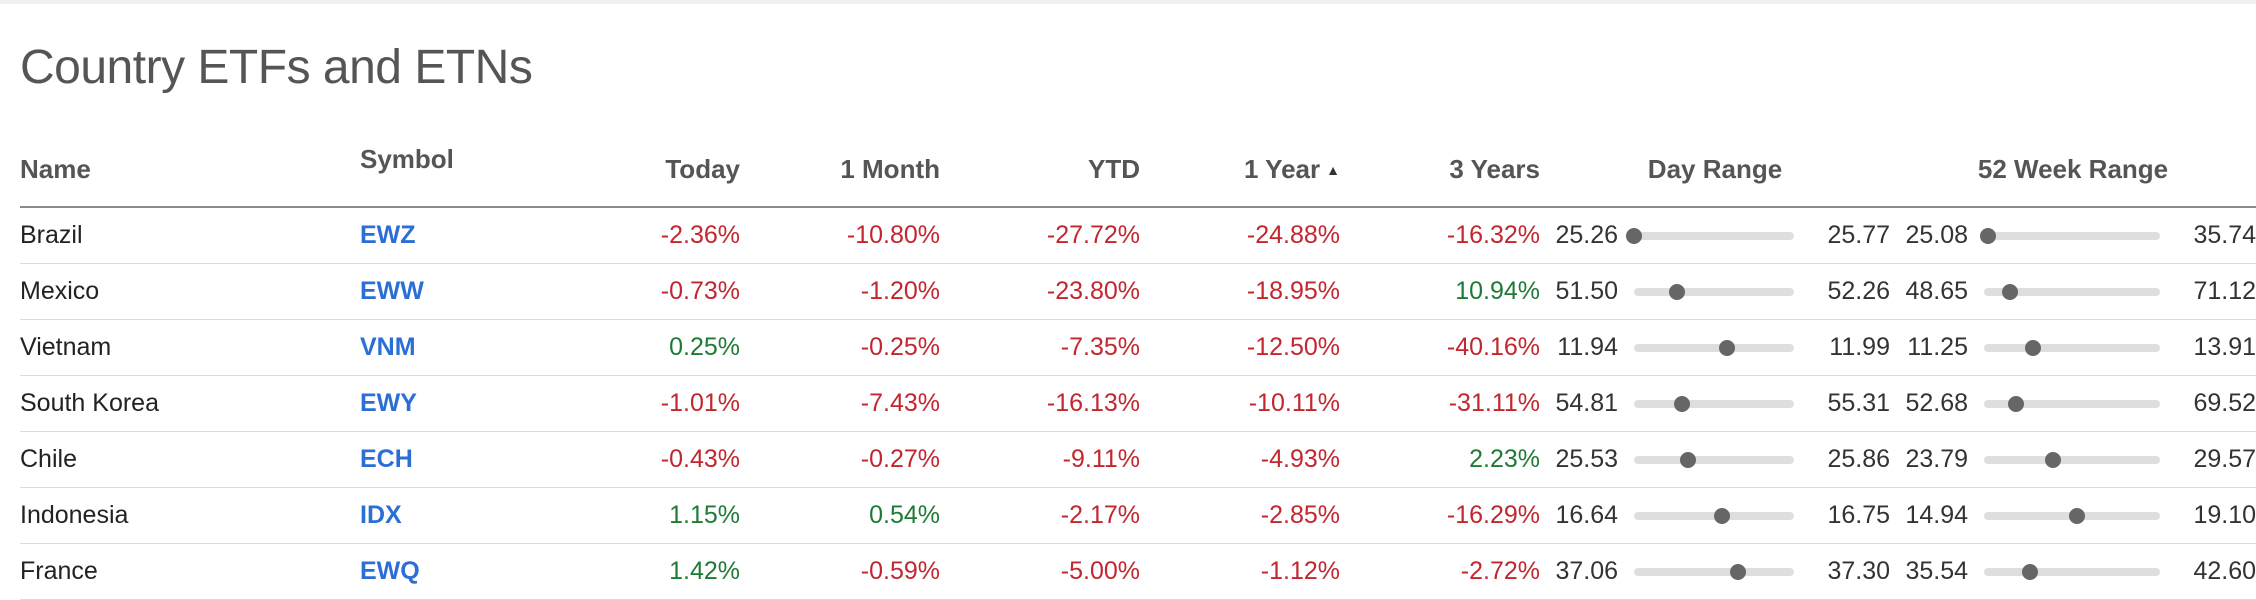 The image size is (2256, 600). I want to click on week52-range-high: 13.91, so click(2224, 347).